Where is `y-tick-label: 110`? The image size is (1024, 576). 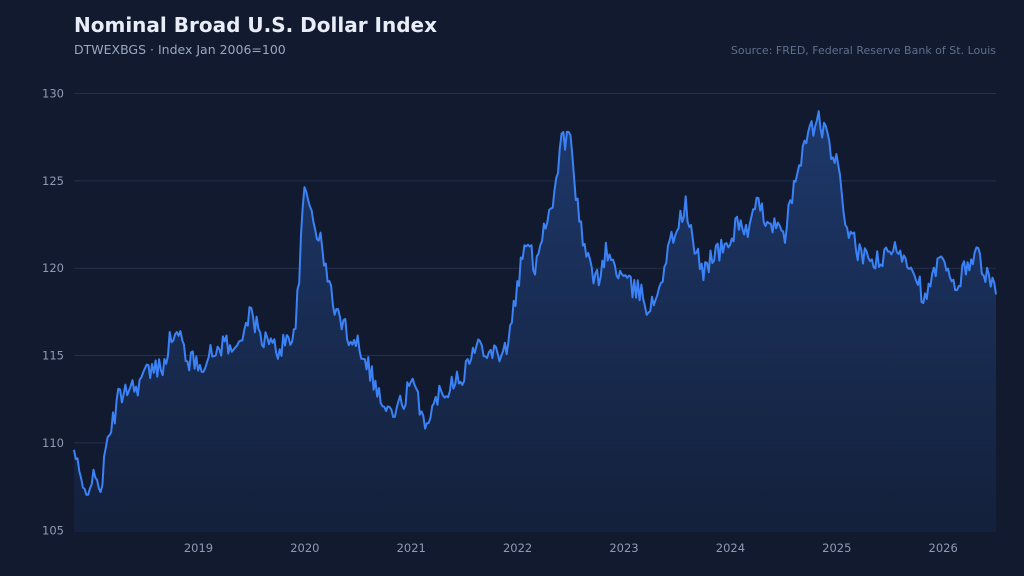 y-tick-label: 110 is located at coordinates (53, 443).